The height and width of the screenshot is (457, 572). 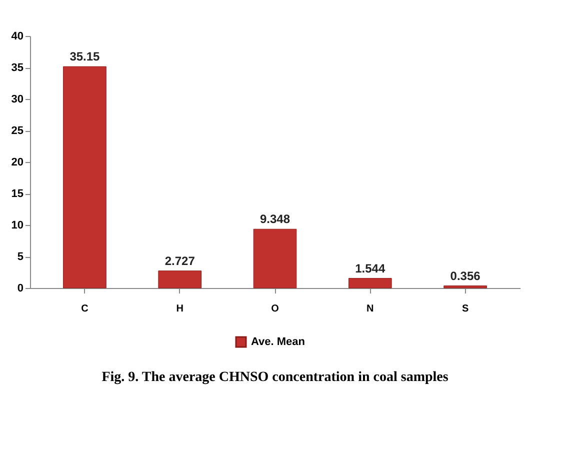 What do you see at coordinates (17, 194) in the screenshot?
I see `y-tick-label: 15` at bounding box center [17, 194].